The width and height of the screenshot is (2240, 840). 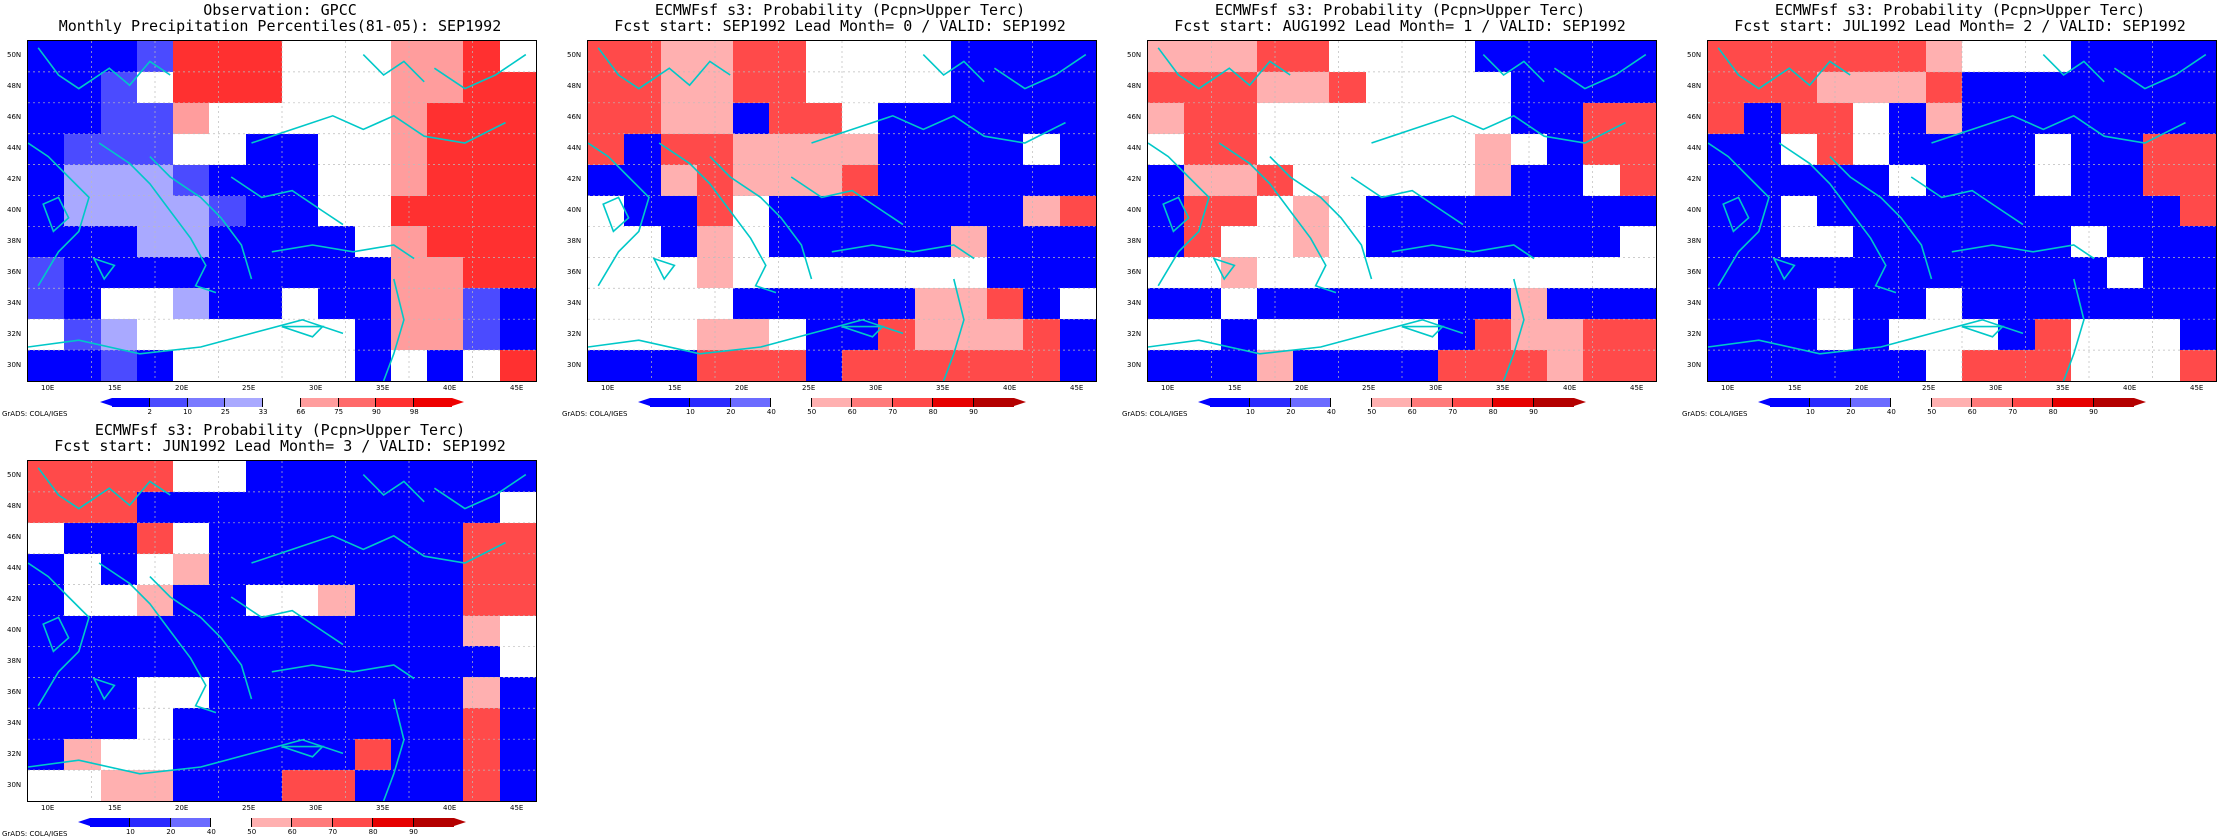 What do you see at coordinates (14, 660) in the screenshot?
I see `lat-label: 38N` at bounding box center [14, 660].